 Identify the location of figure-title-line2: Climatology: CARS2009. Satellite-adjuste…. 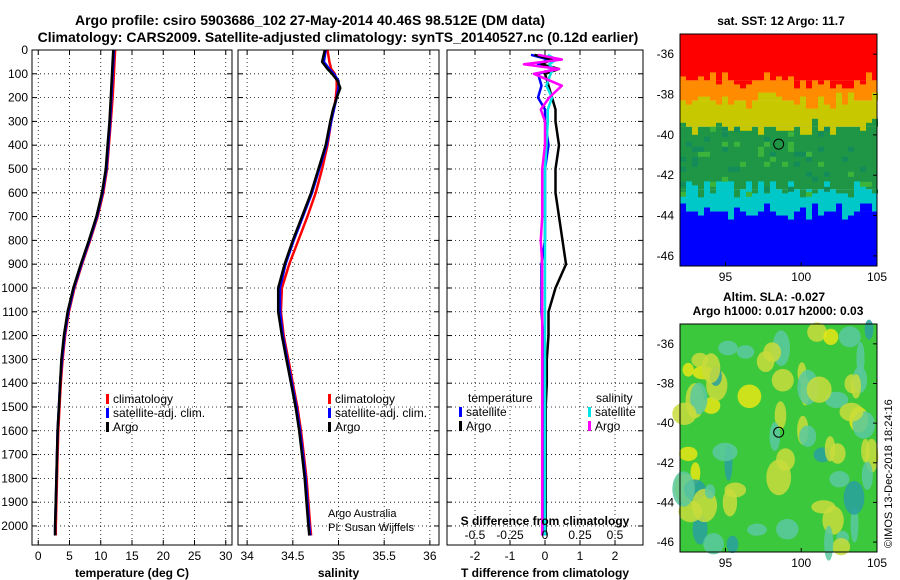
(338, 37).